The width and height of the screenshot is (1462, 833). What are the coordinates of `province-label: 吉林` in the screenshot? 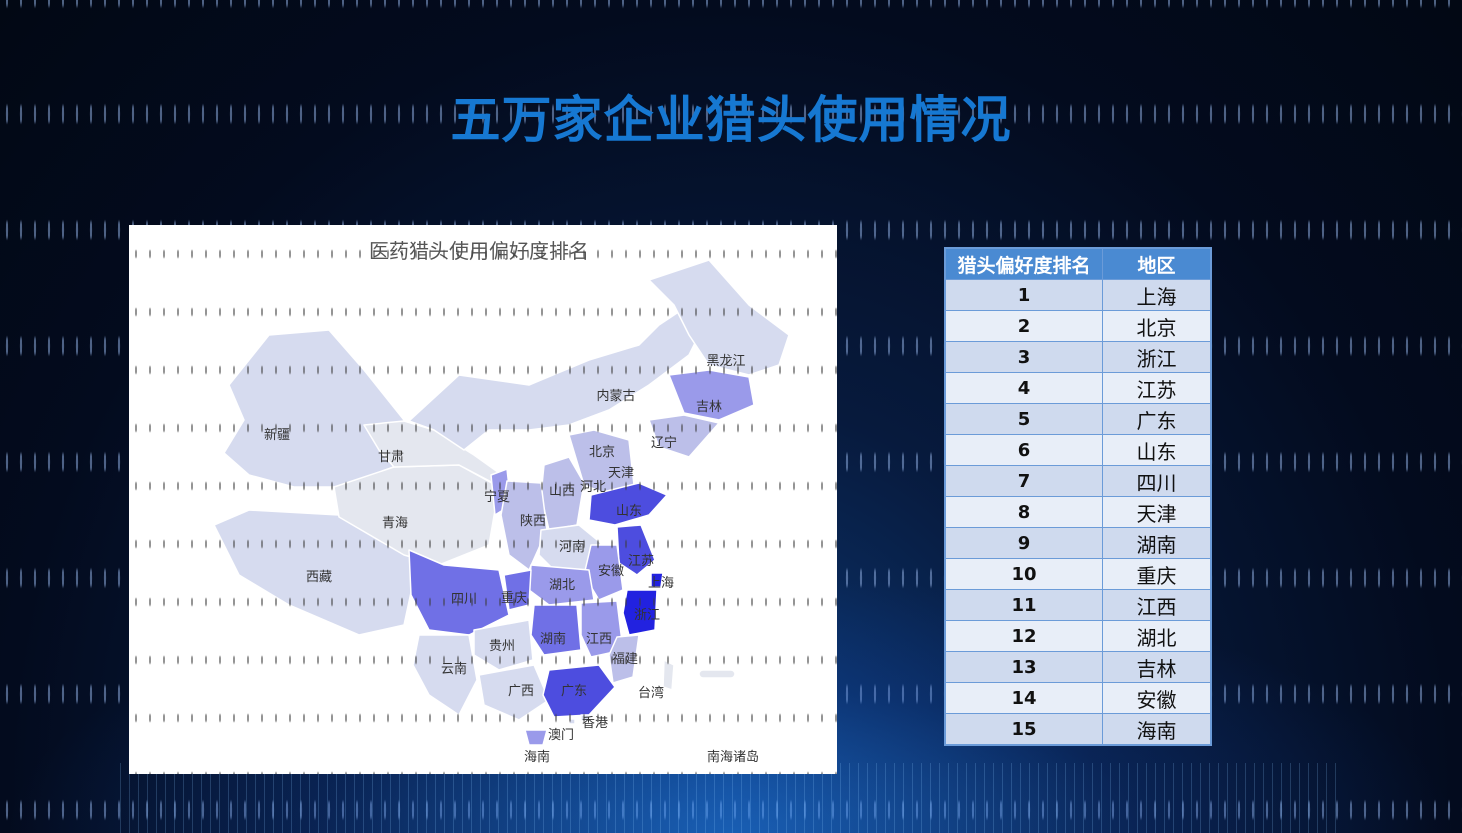 It's located at (709, 407).